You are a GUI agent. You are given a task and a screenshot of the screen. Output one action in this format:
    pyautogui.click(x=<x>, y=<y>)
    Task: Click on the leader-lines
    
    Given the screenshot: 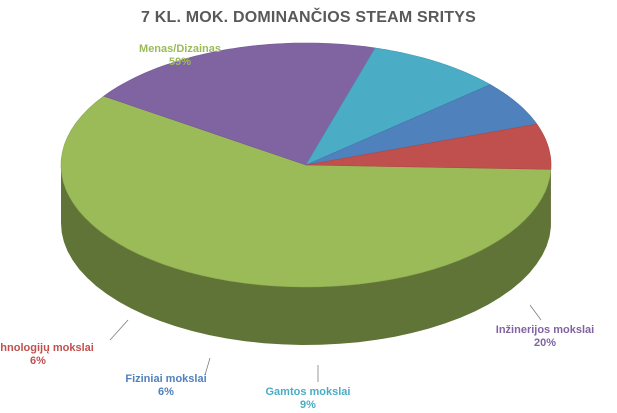 What is the action you would take?
    pyautogui.click(x=325, y=343)
    